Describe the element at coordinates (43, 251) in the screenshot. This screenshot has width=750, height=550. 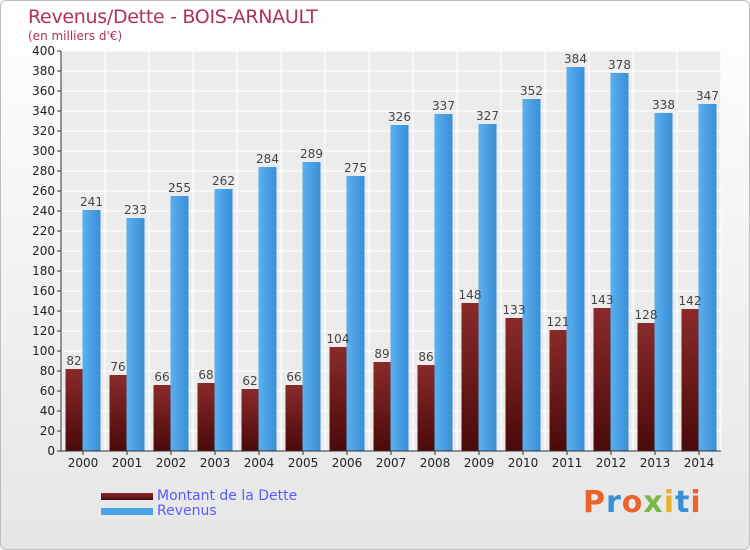
I see `y-tick-label: 200` at that location.